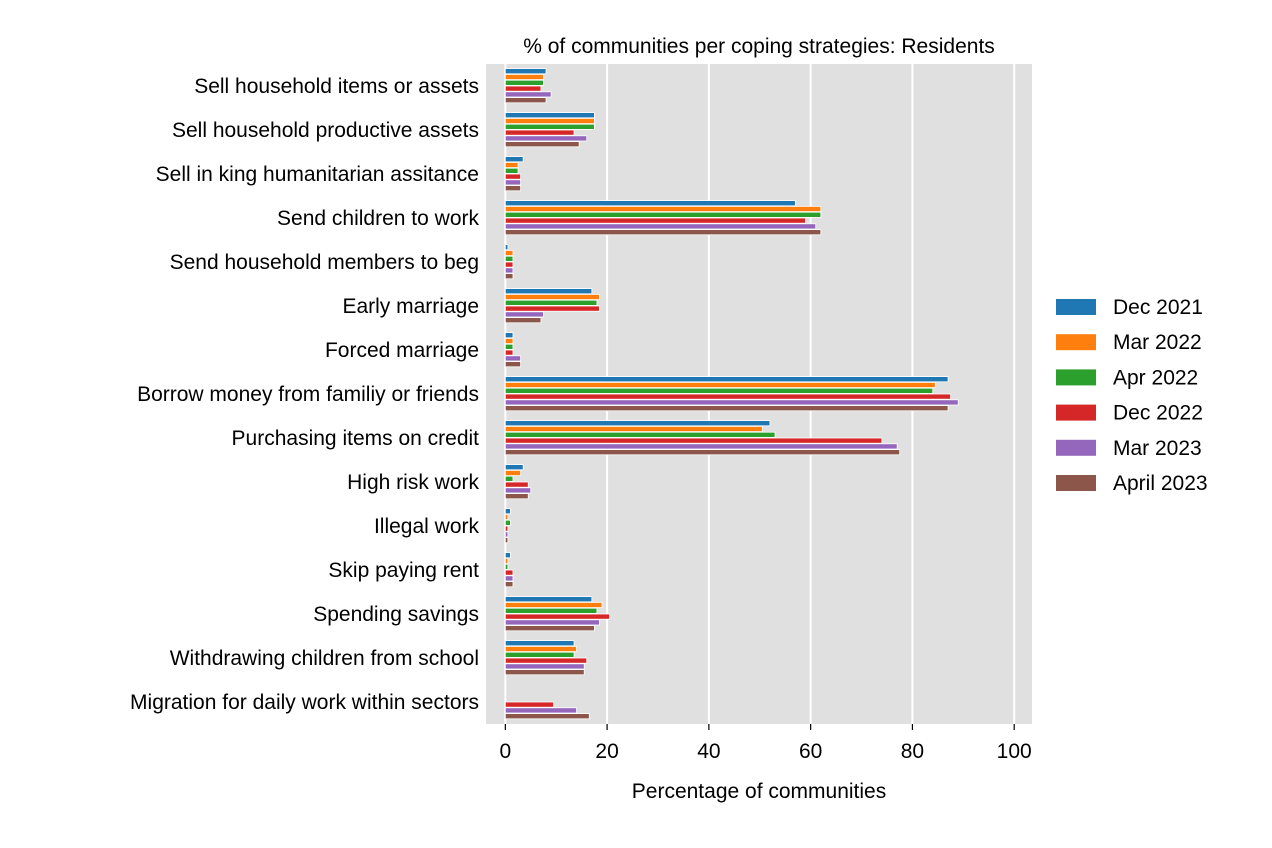  Describe the element at coordinates (308, 394) in the screenshot. I see `y-tick-label: Borrow money from familiy or friends` at that location.